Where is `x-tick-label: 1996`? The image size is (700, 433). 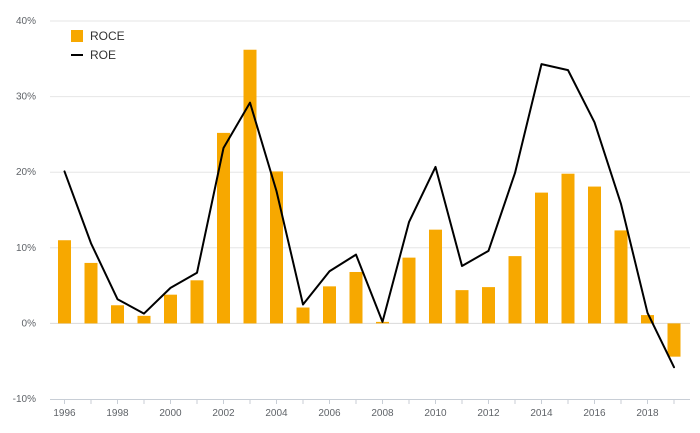 x-tick-label: 1996 is located at coordinates (64, 413).